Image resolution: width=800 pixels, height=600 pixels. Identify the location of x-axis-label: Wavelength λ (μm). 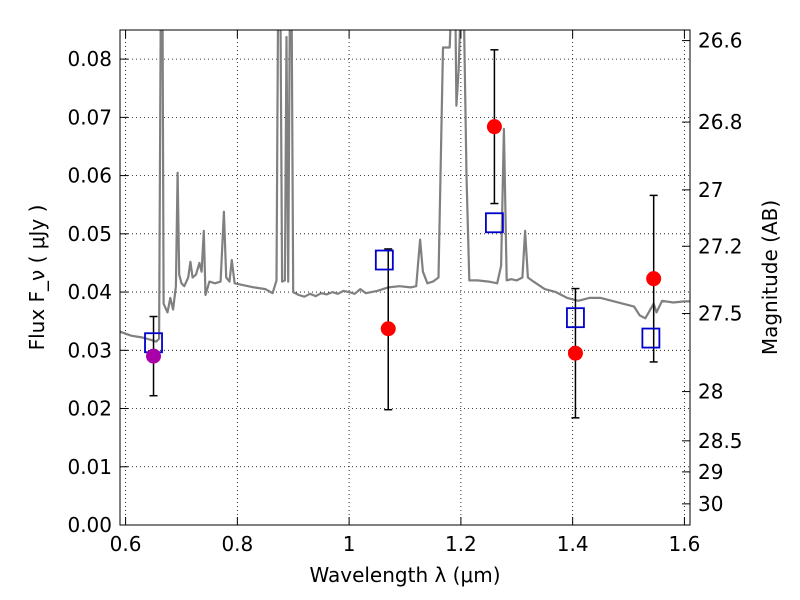
(404, 575).